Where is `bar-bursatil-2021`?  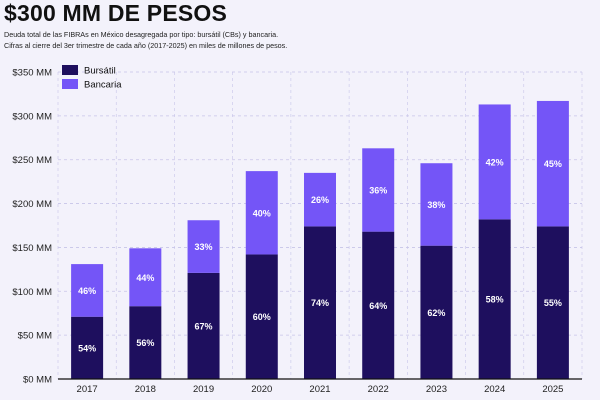 bar-bursatil-2021 is located at coordinates (320, 302).